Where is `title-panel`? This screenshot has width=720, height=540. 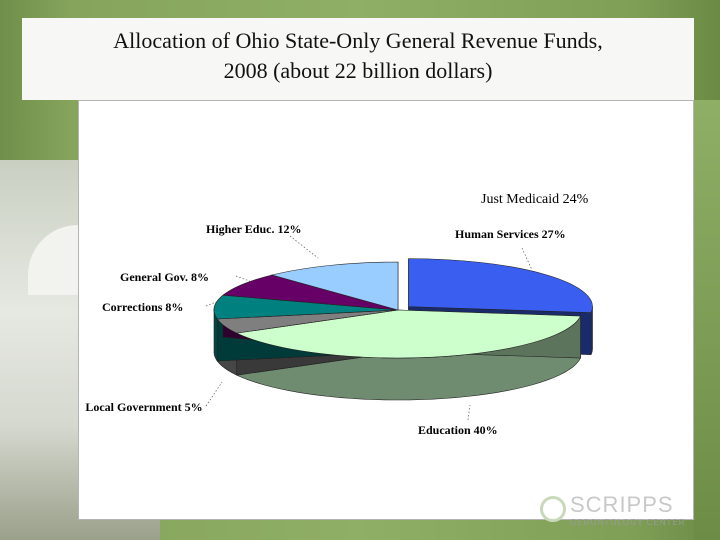 title-panel is located at coordinates (358, 59).